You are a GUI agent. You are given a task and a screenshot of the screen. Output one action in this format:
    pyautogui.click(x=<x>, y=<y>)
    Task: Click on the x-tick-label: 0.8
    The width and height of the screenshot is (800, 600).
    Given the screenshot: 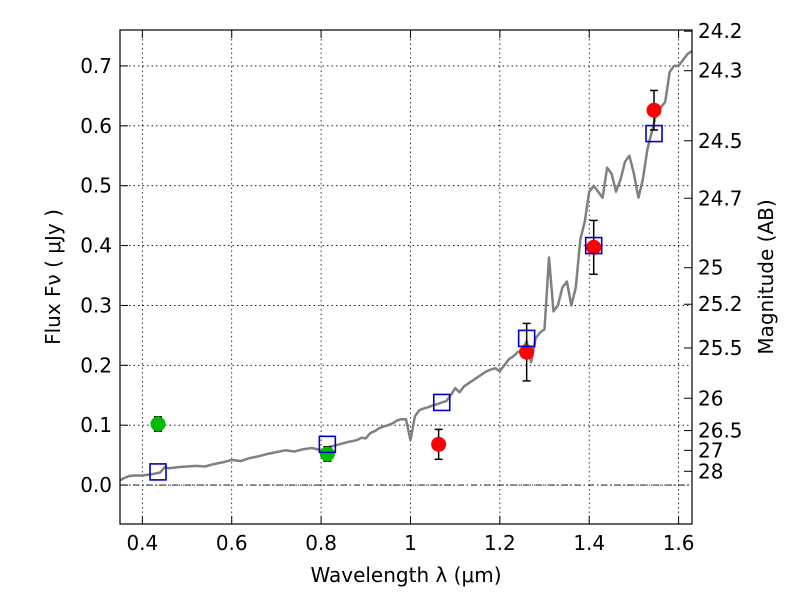 What is the action you would take?
    pyautogui.click(x=321, y=543)
    